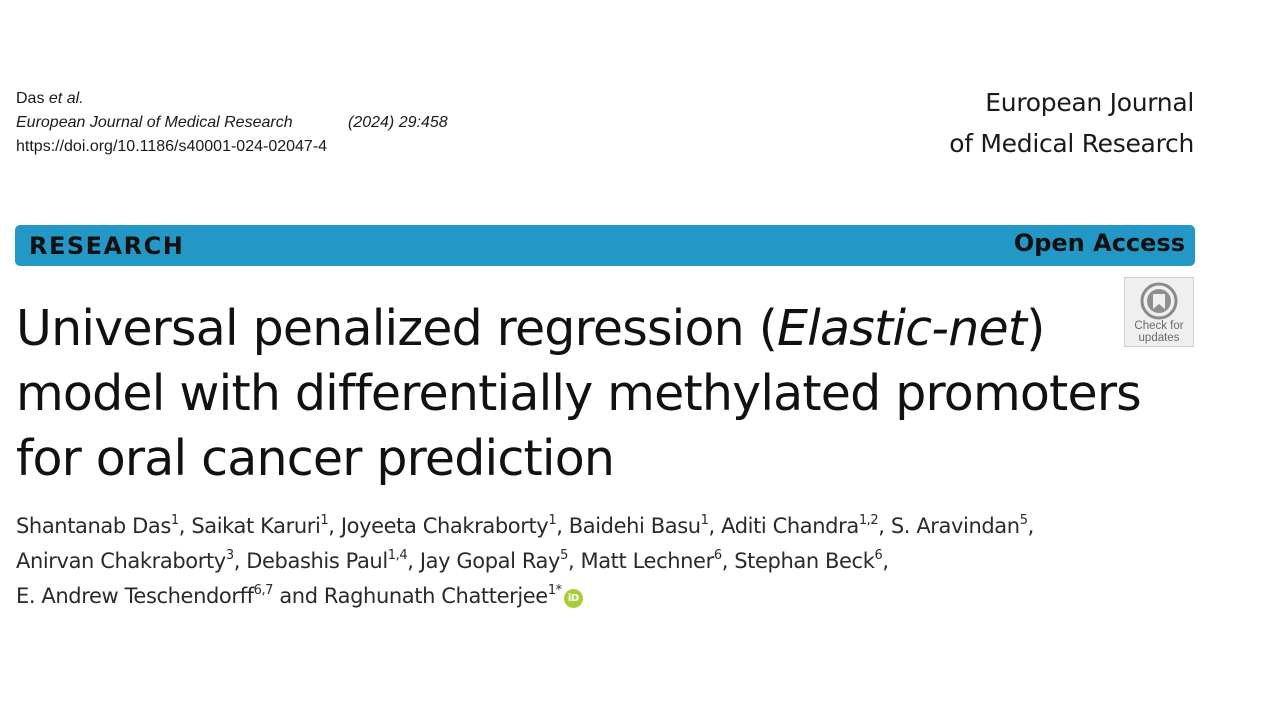 This screenshot has height=720, width=1280. I want to click on title-line3: for oral cancer prediction, so click(315, 458).